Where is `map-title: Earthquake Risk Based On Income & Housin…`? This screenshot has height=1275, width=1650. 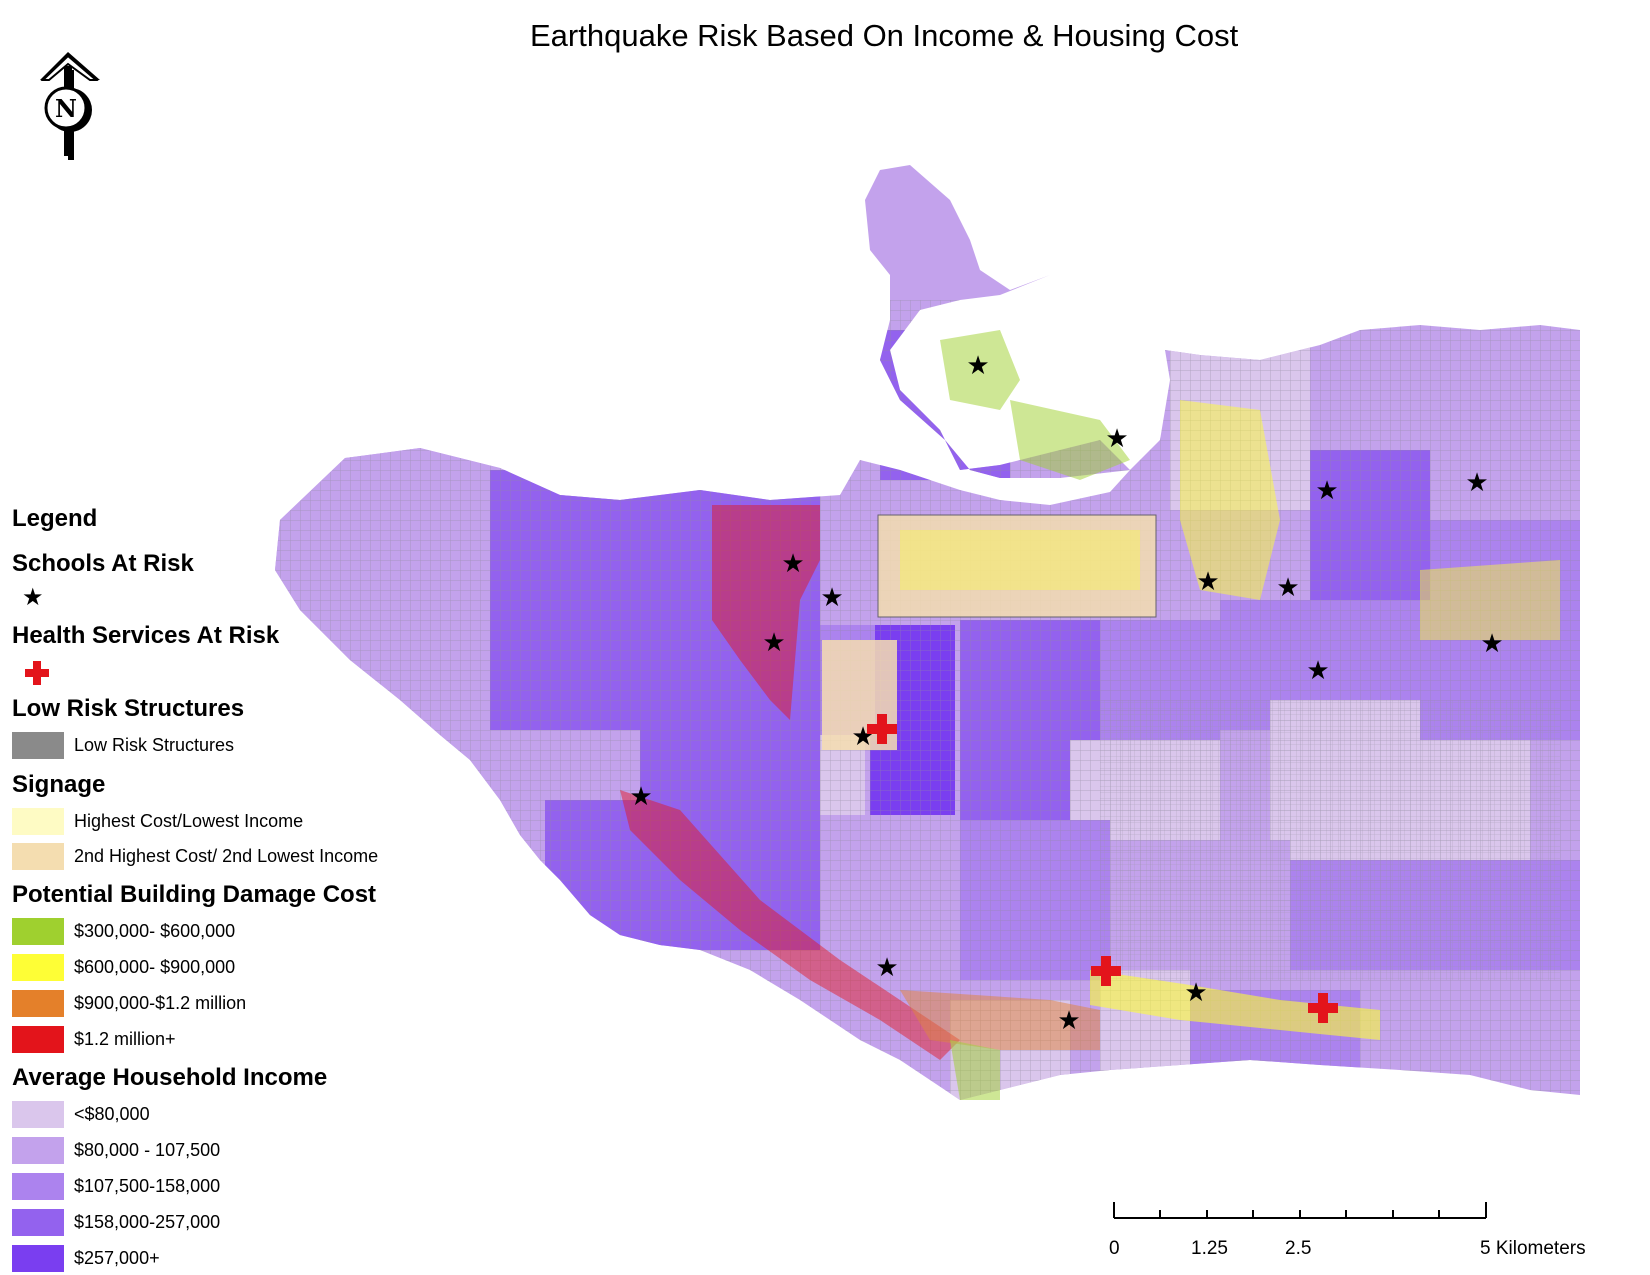 map-title: Earthquake Risk Based On Income & Housin… is located at coordinates (884, 35).